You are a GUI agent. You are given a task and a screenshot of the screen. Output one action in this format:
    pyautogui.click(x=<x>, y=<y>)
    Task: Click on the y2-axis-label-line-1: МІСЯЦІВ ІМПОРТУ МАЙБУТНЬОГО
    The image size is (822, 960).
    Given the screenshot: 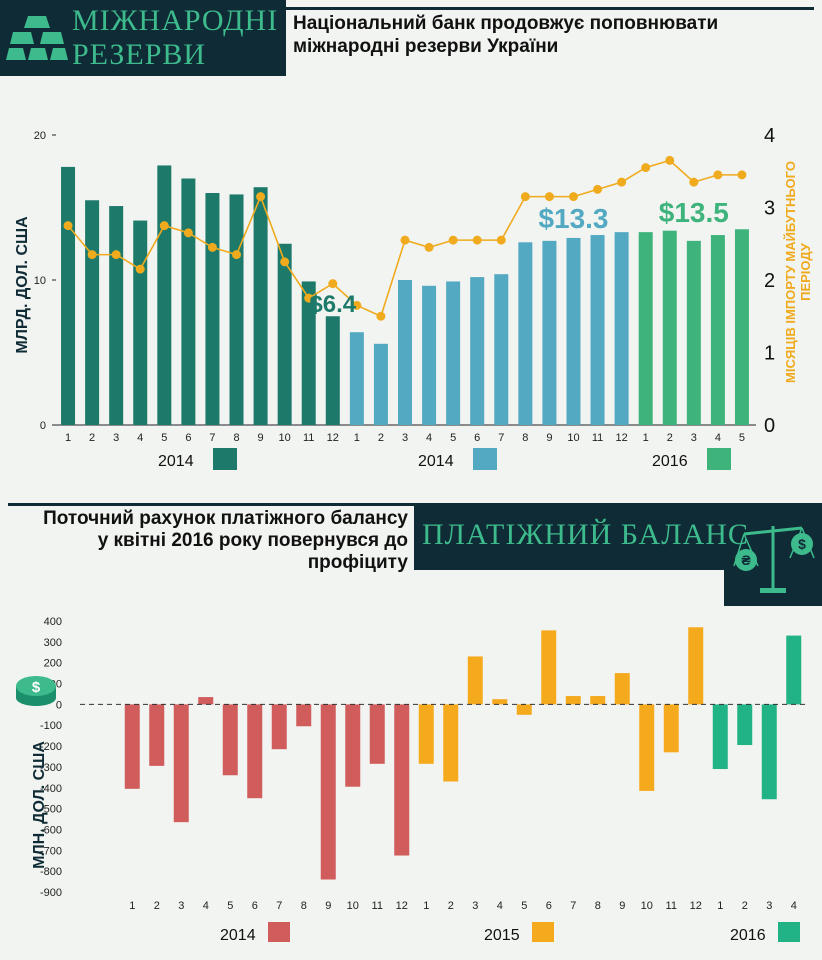 What is the action you would take?
    pyautogui.click(x=790, y=272)
    